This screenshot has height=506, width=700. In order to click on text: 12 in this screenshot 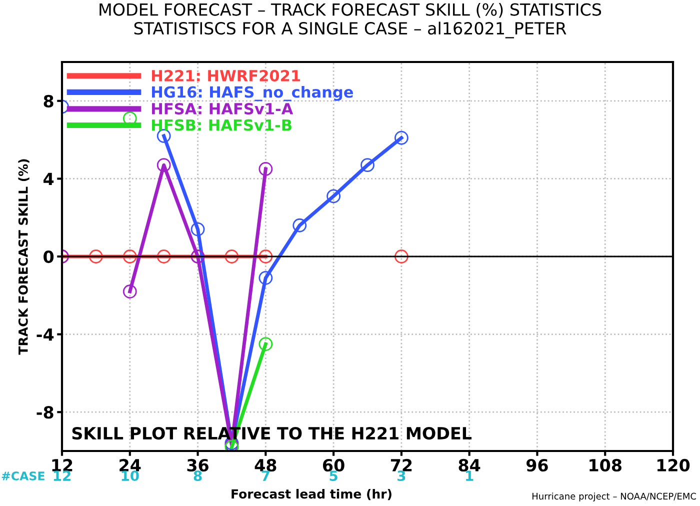, I will do `click(62, 475)`.